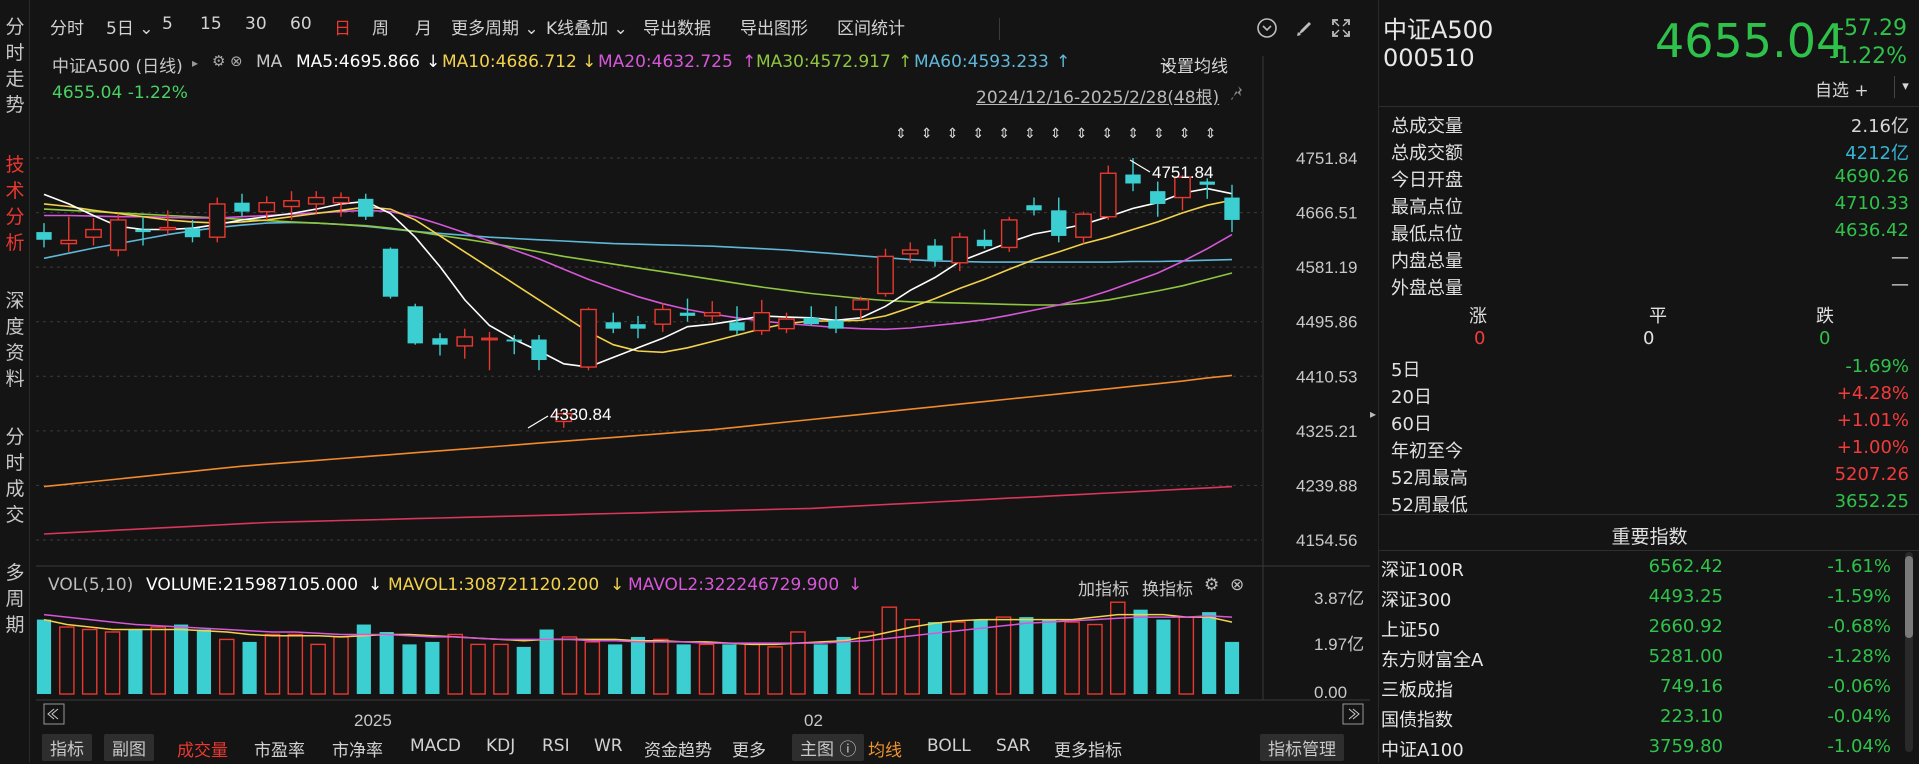  What do you see at coordinates (677, 29) in the screenshot?
I see `export-data-button: 导出数据` at bounding box center [677, 29].